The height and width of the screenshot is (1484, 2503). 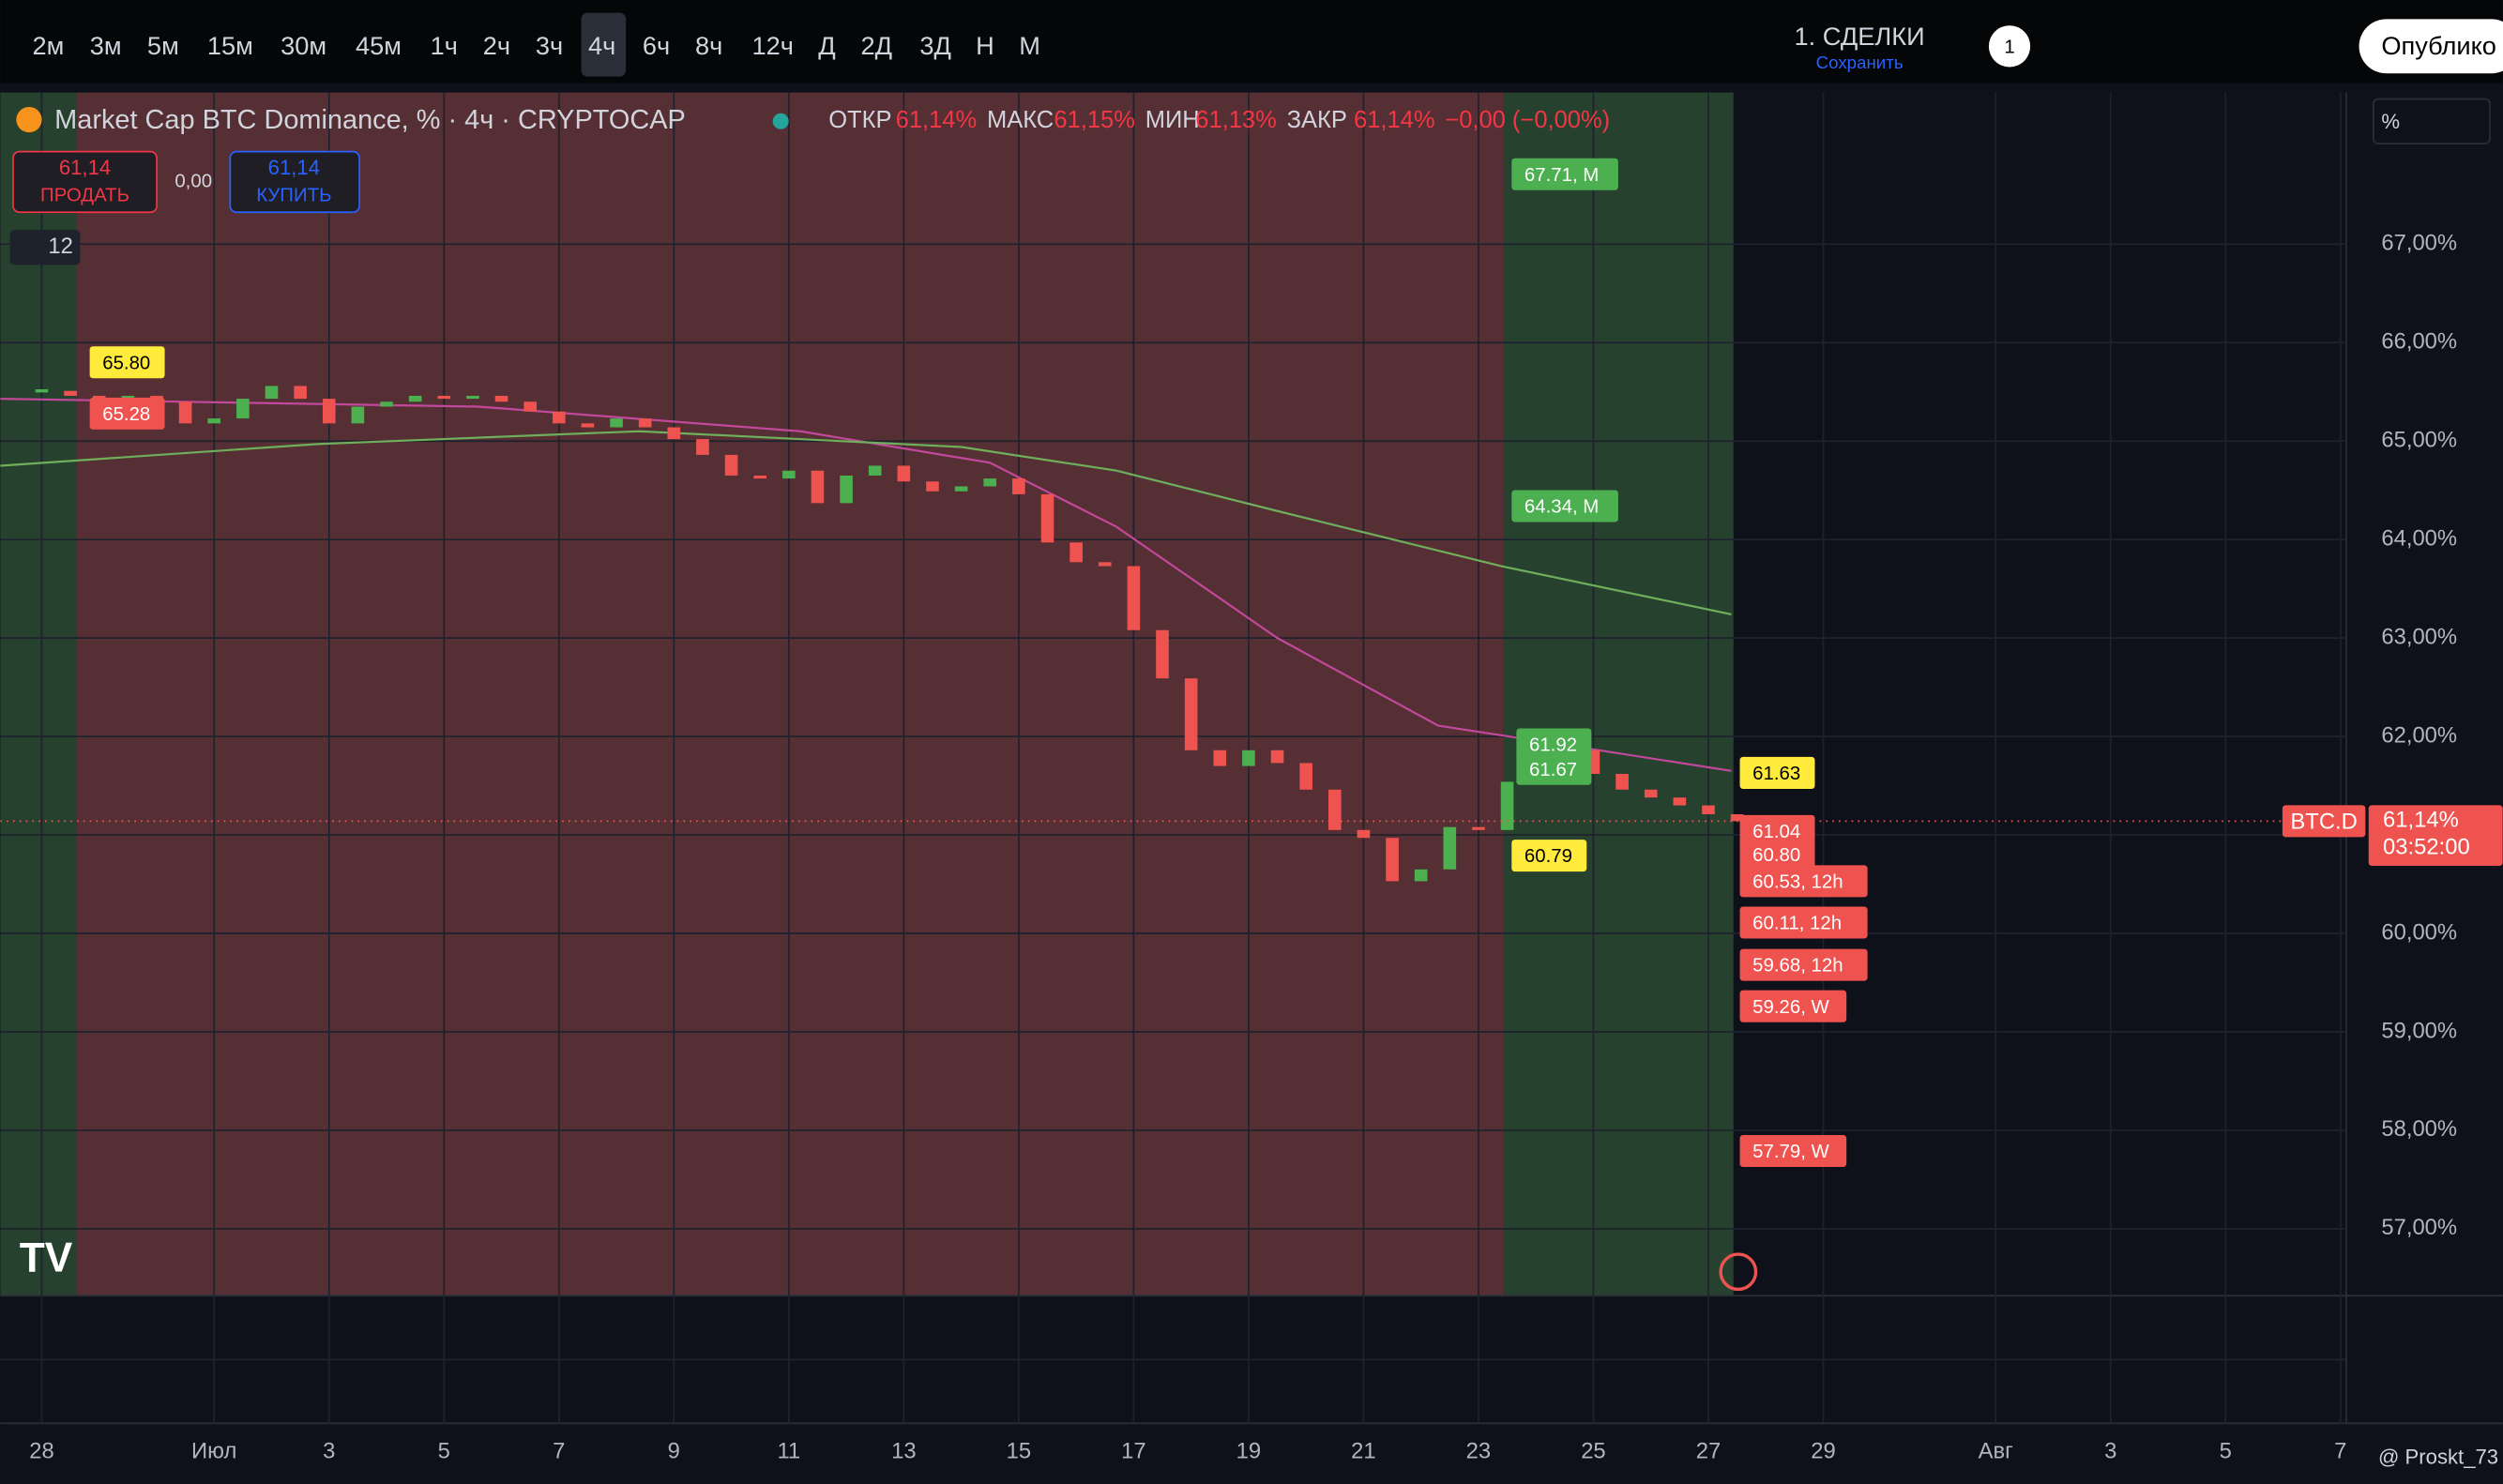 I want to click on sell-button, so click(x=85, y=182).